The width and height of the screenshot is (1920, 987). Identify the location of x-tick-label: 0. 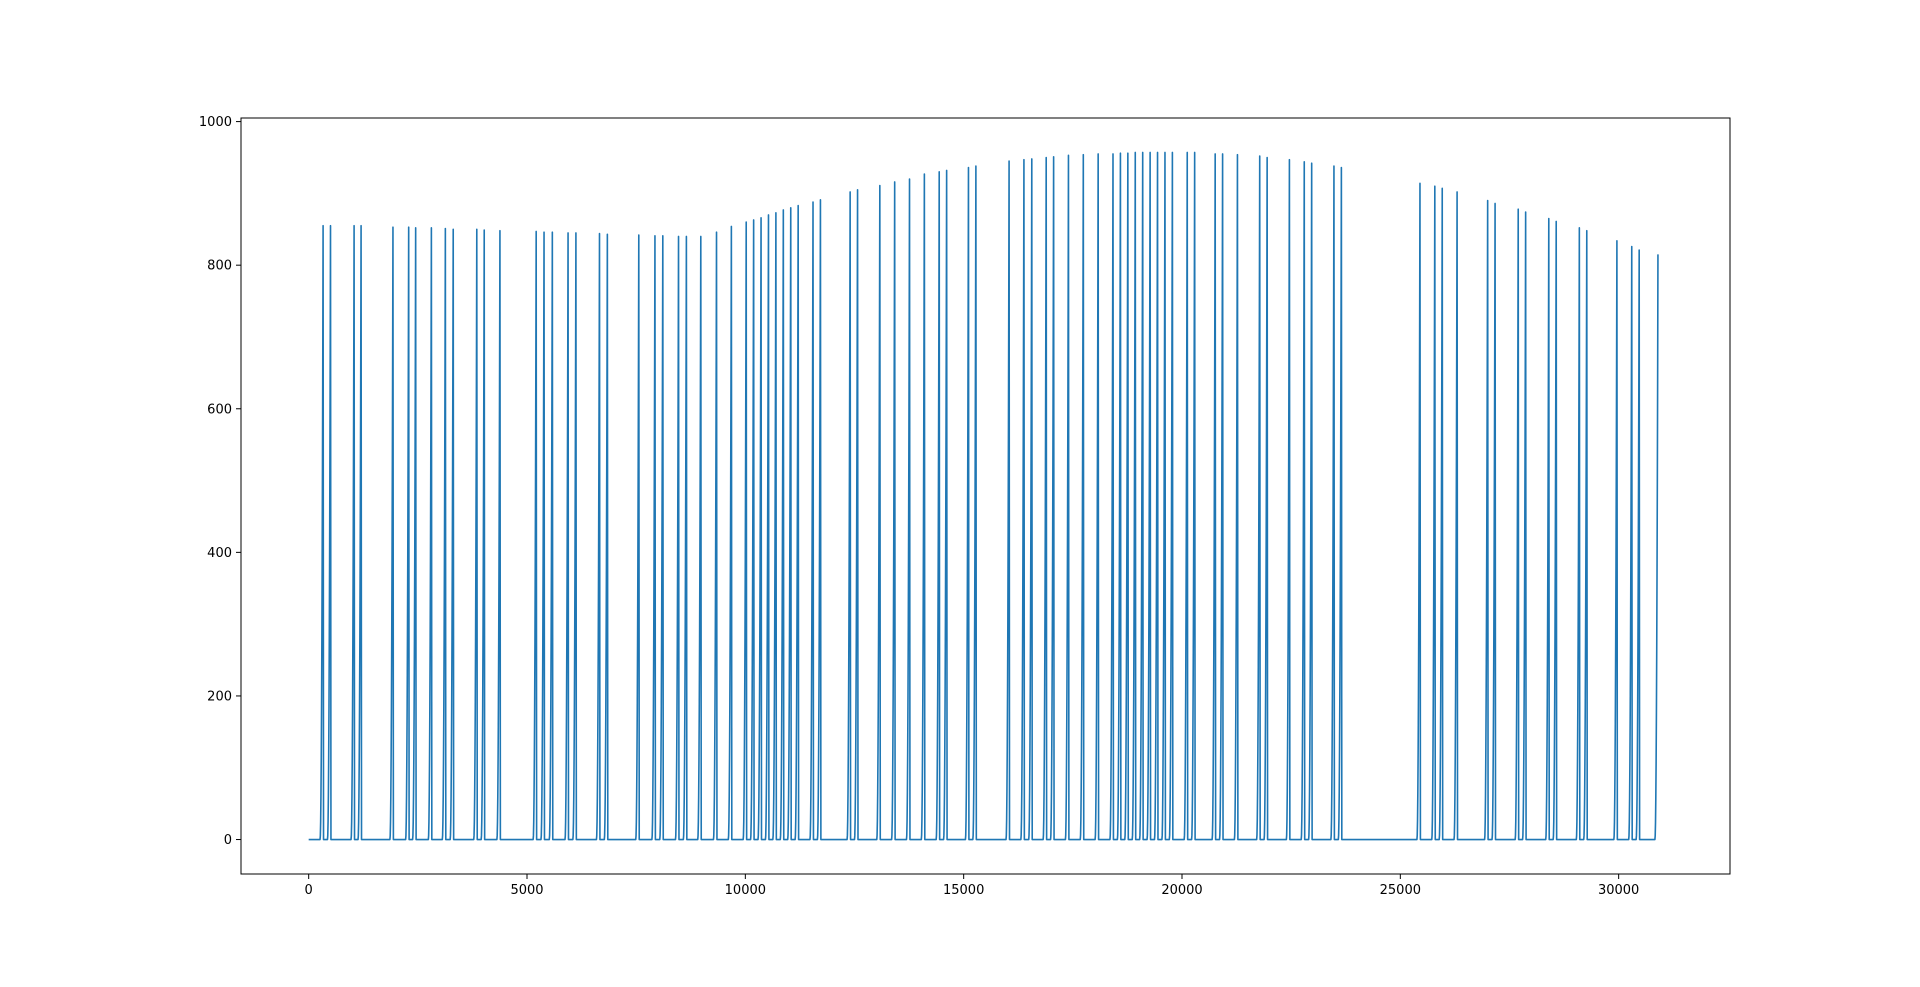
(309, 890).